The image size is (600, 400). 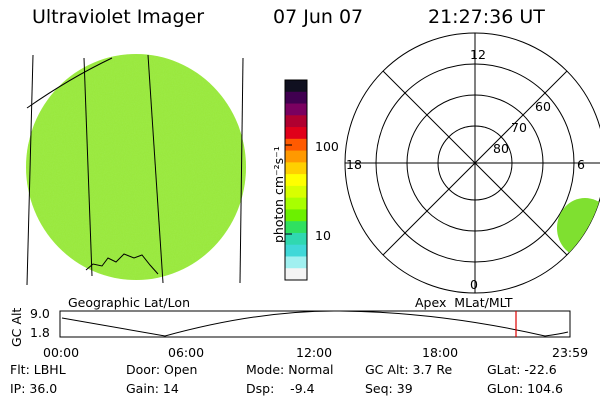 I want to click on polar-diagonal, so click(x=475, y=163).